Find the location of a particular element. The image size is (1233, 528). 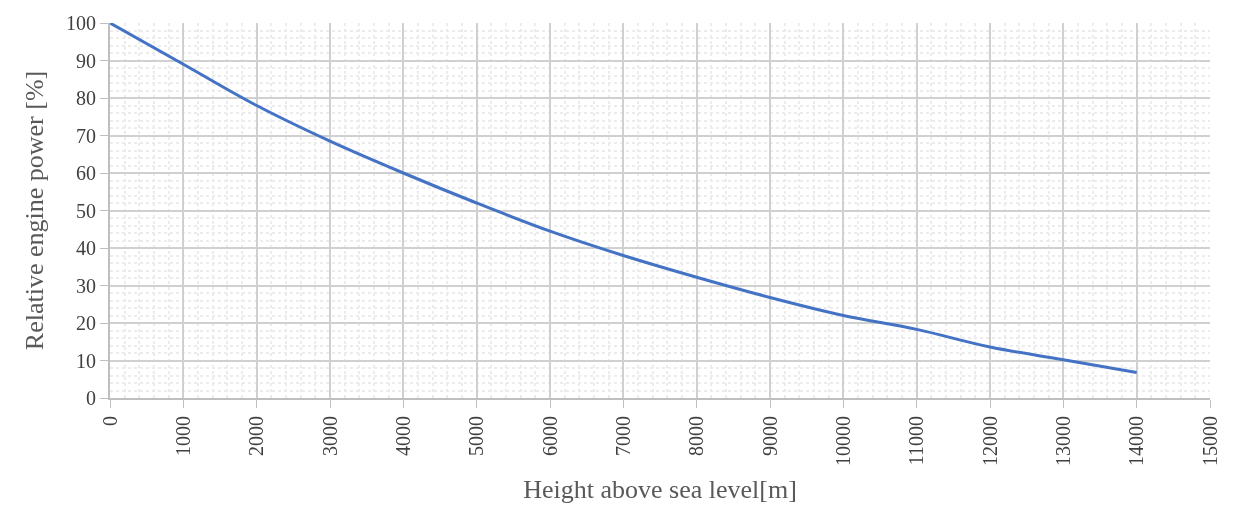

y-tick-label: 20 is located at coordinates (86, 323).